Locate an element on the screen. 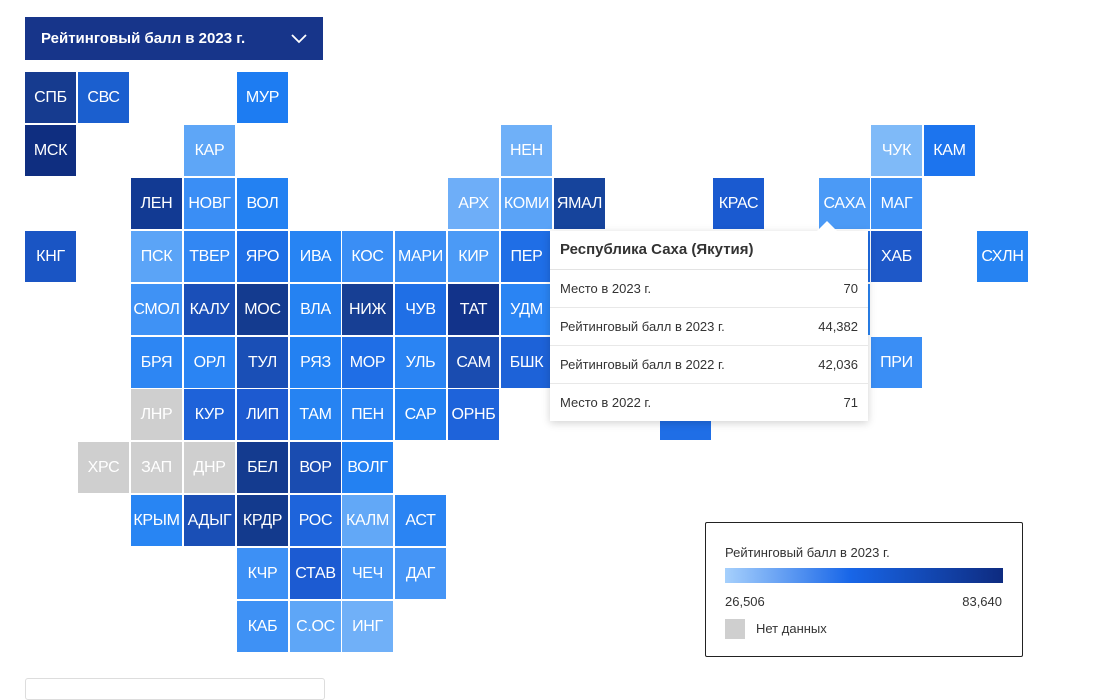  region-tile-39: РЯЗ is located at coordinates (315, 362).